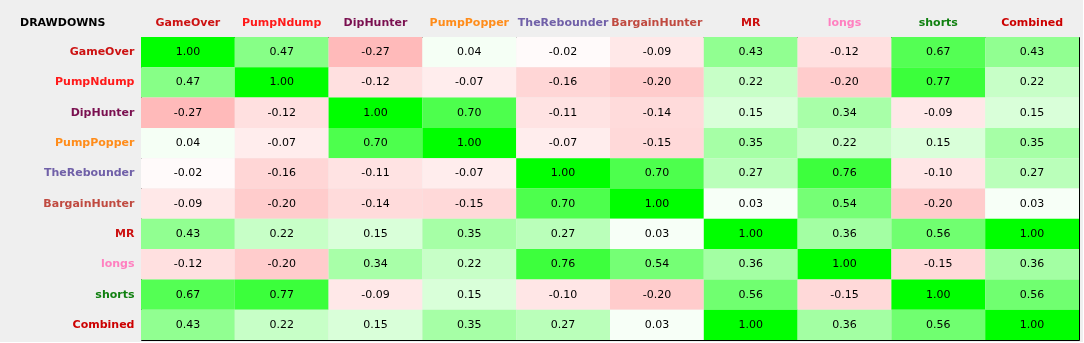  I want to click on x-tick-label: PumpNdump, so click(281, 22).